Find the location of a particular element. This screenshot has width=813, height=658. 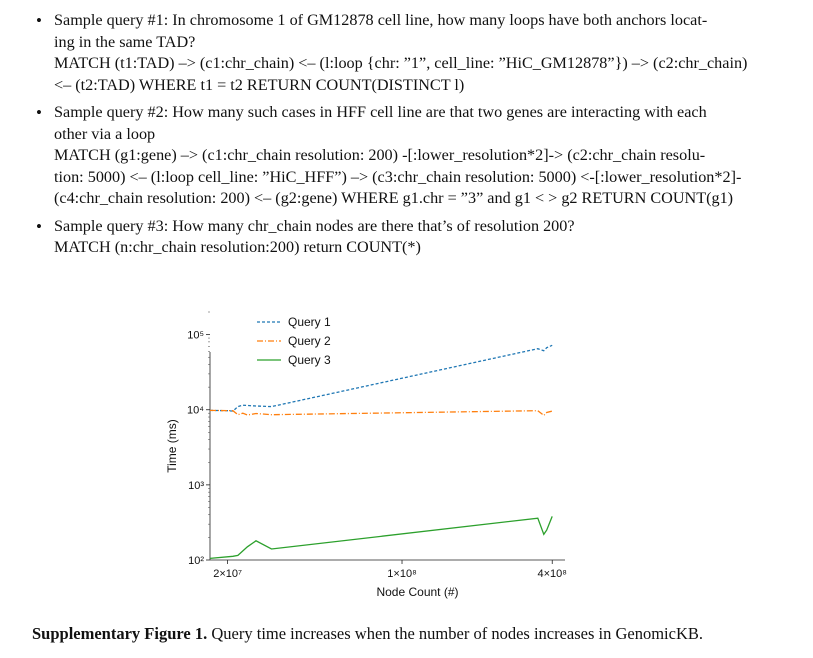

y-tick-label: 10⁵ is located at coordinates (195, 336).